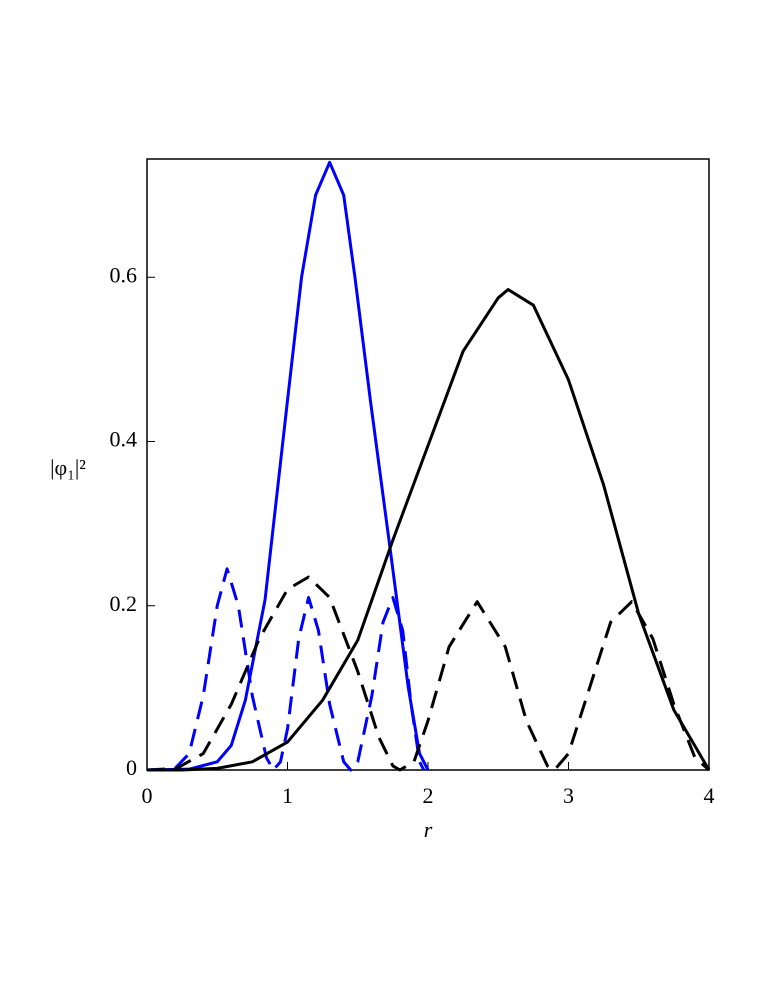  What do you see at coordinates (428, 795) in the screenshot?
I see `x-tick-label: 2` at bounding box center [428, 795].